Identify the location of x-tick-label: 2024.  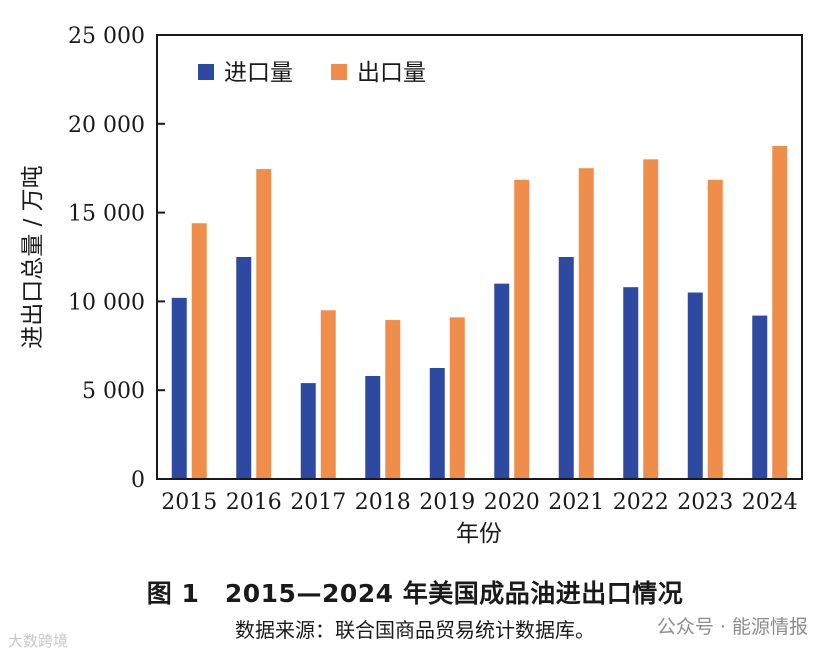
(770, 502).